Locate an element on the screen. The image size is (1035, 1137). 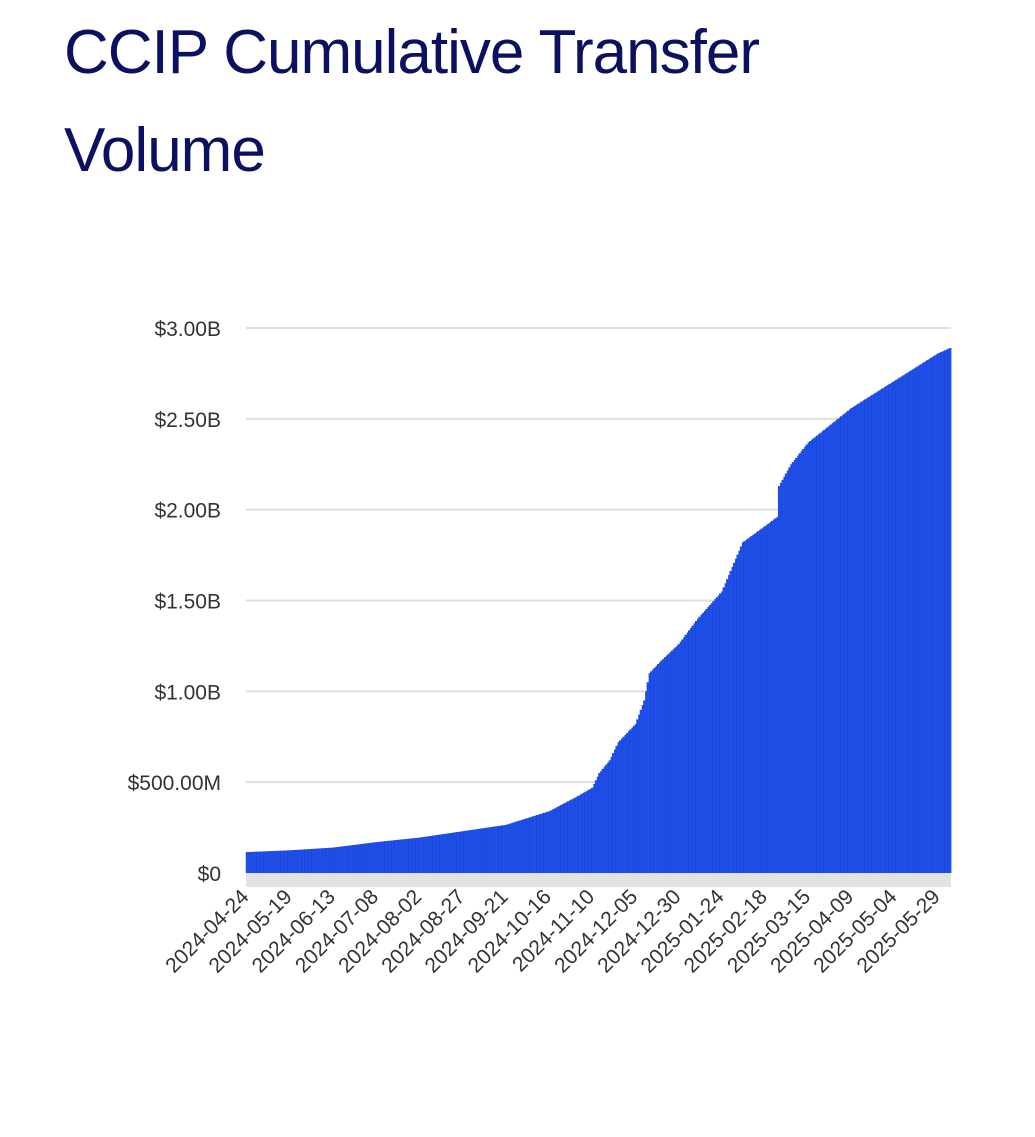
y-tick-label: $2.50B is located at coordinates (187, 420).